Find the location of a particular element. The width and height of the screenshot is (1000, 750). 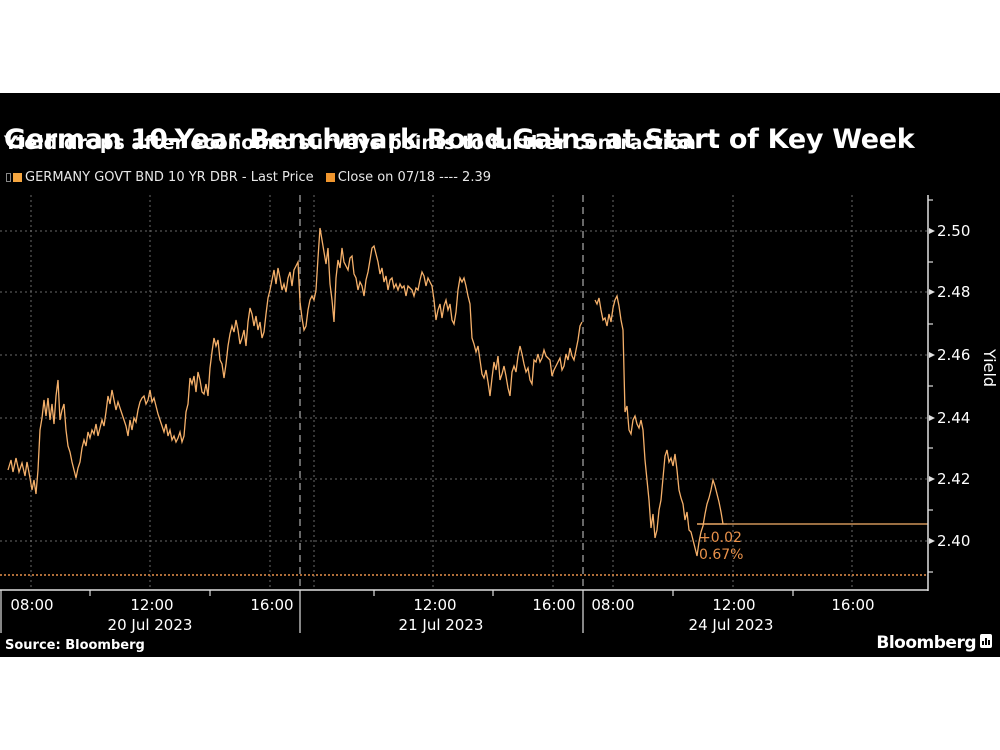

yield-series-line-day3 is located at coordinates (660, 425).